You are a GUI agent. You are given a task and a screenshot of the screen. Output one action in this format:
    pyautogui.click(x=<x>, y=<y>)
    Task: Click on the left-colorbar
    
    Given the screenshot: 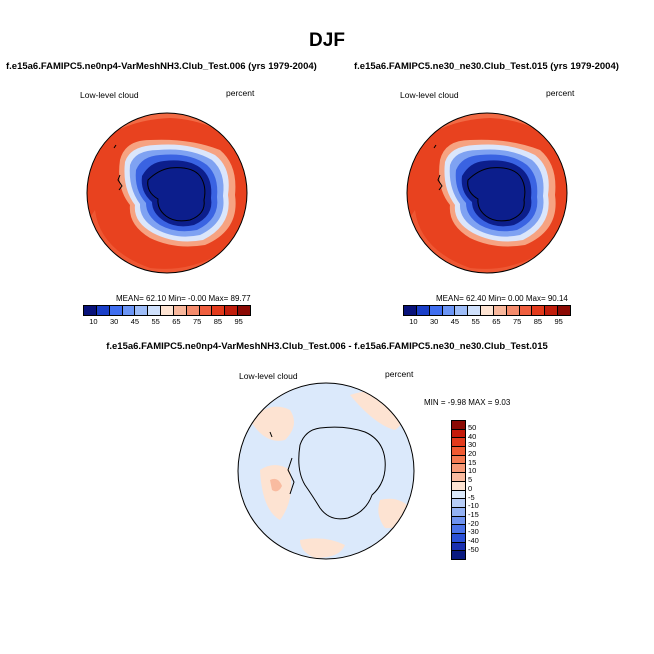 What is the action you would take?
    pyautogui.click(x=167, y=310)
    